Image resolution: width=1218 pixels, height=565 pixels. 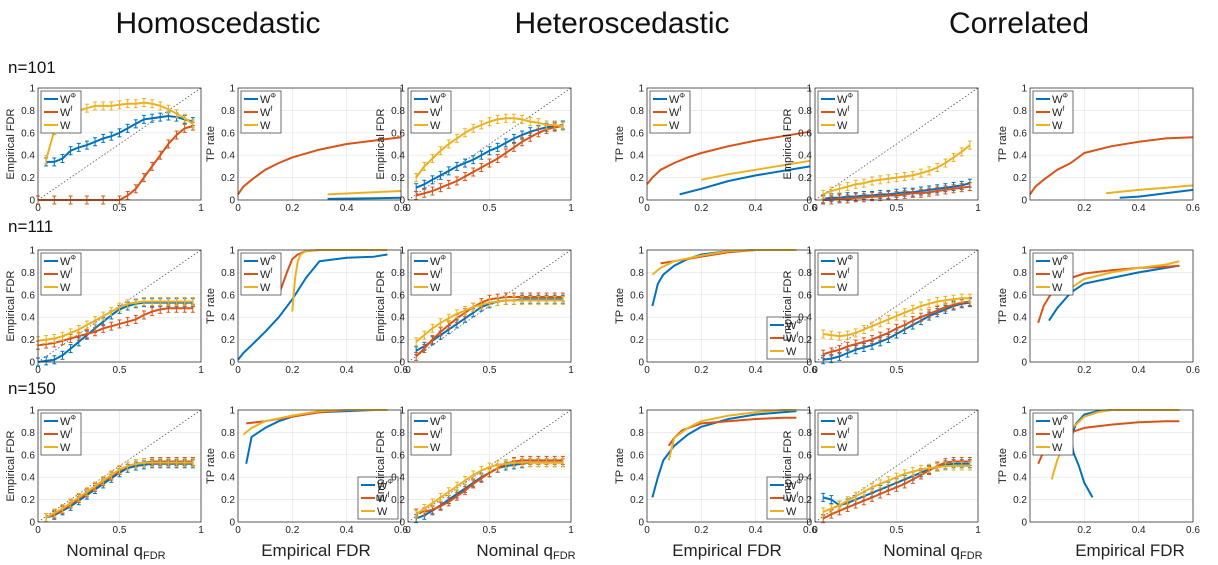 I want to click on bottom-label-nominal-q-2: Nominal qFDR, so click(x=525, y=551).